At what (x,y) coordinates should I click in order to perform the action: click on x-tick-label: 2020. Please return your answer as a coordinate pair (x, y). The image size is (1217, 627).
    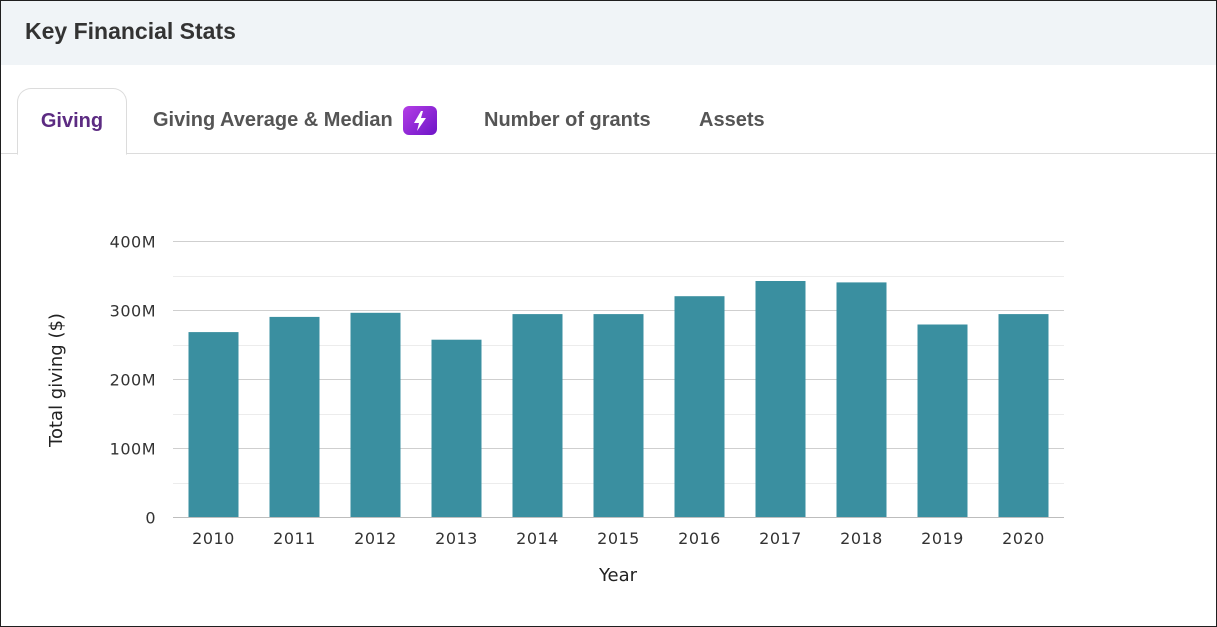
    Looking at the image, I should click on (1023, 538).